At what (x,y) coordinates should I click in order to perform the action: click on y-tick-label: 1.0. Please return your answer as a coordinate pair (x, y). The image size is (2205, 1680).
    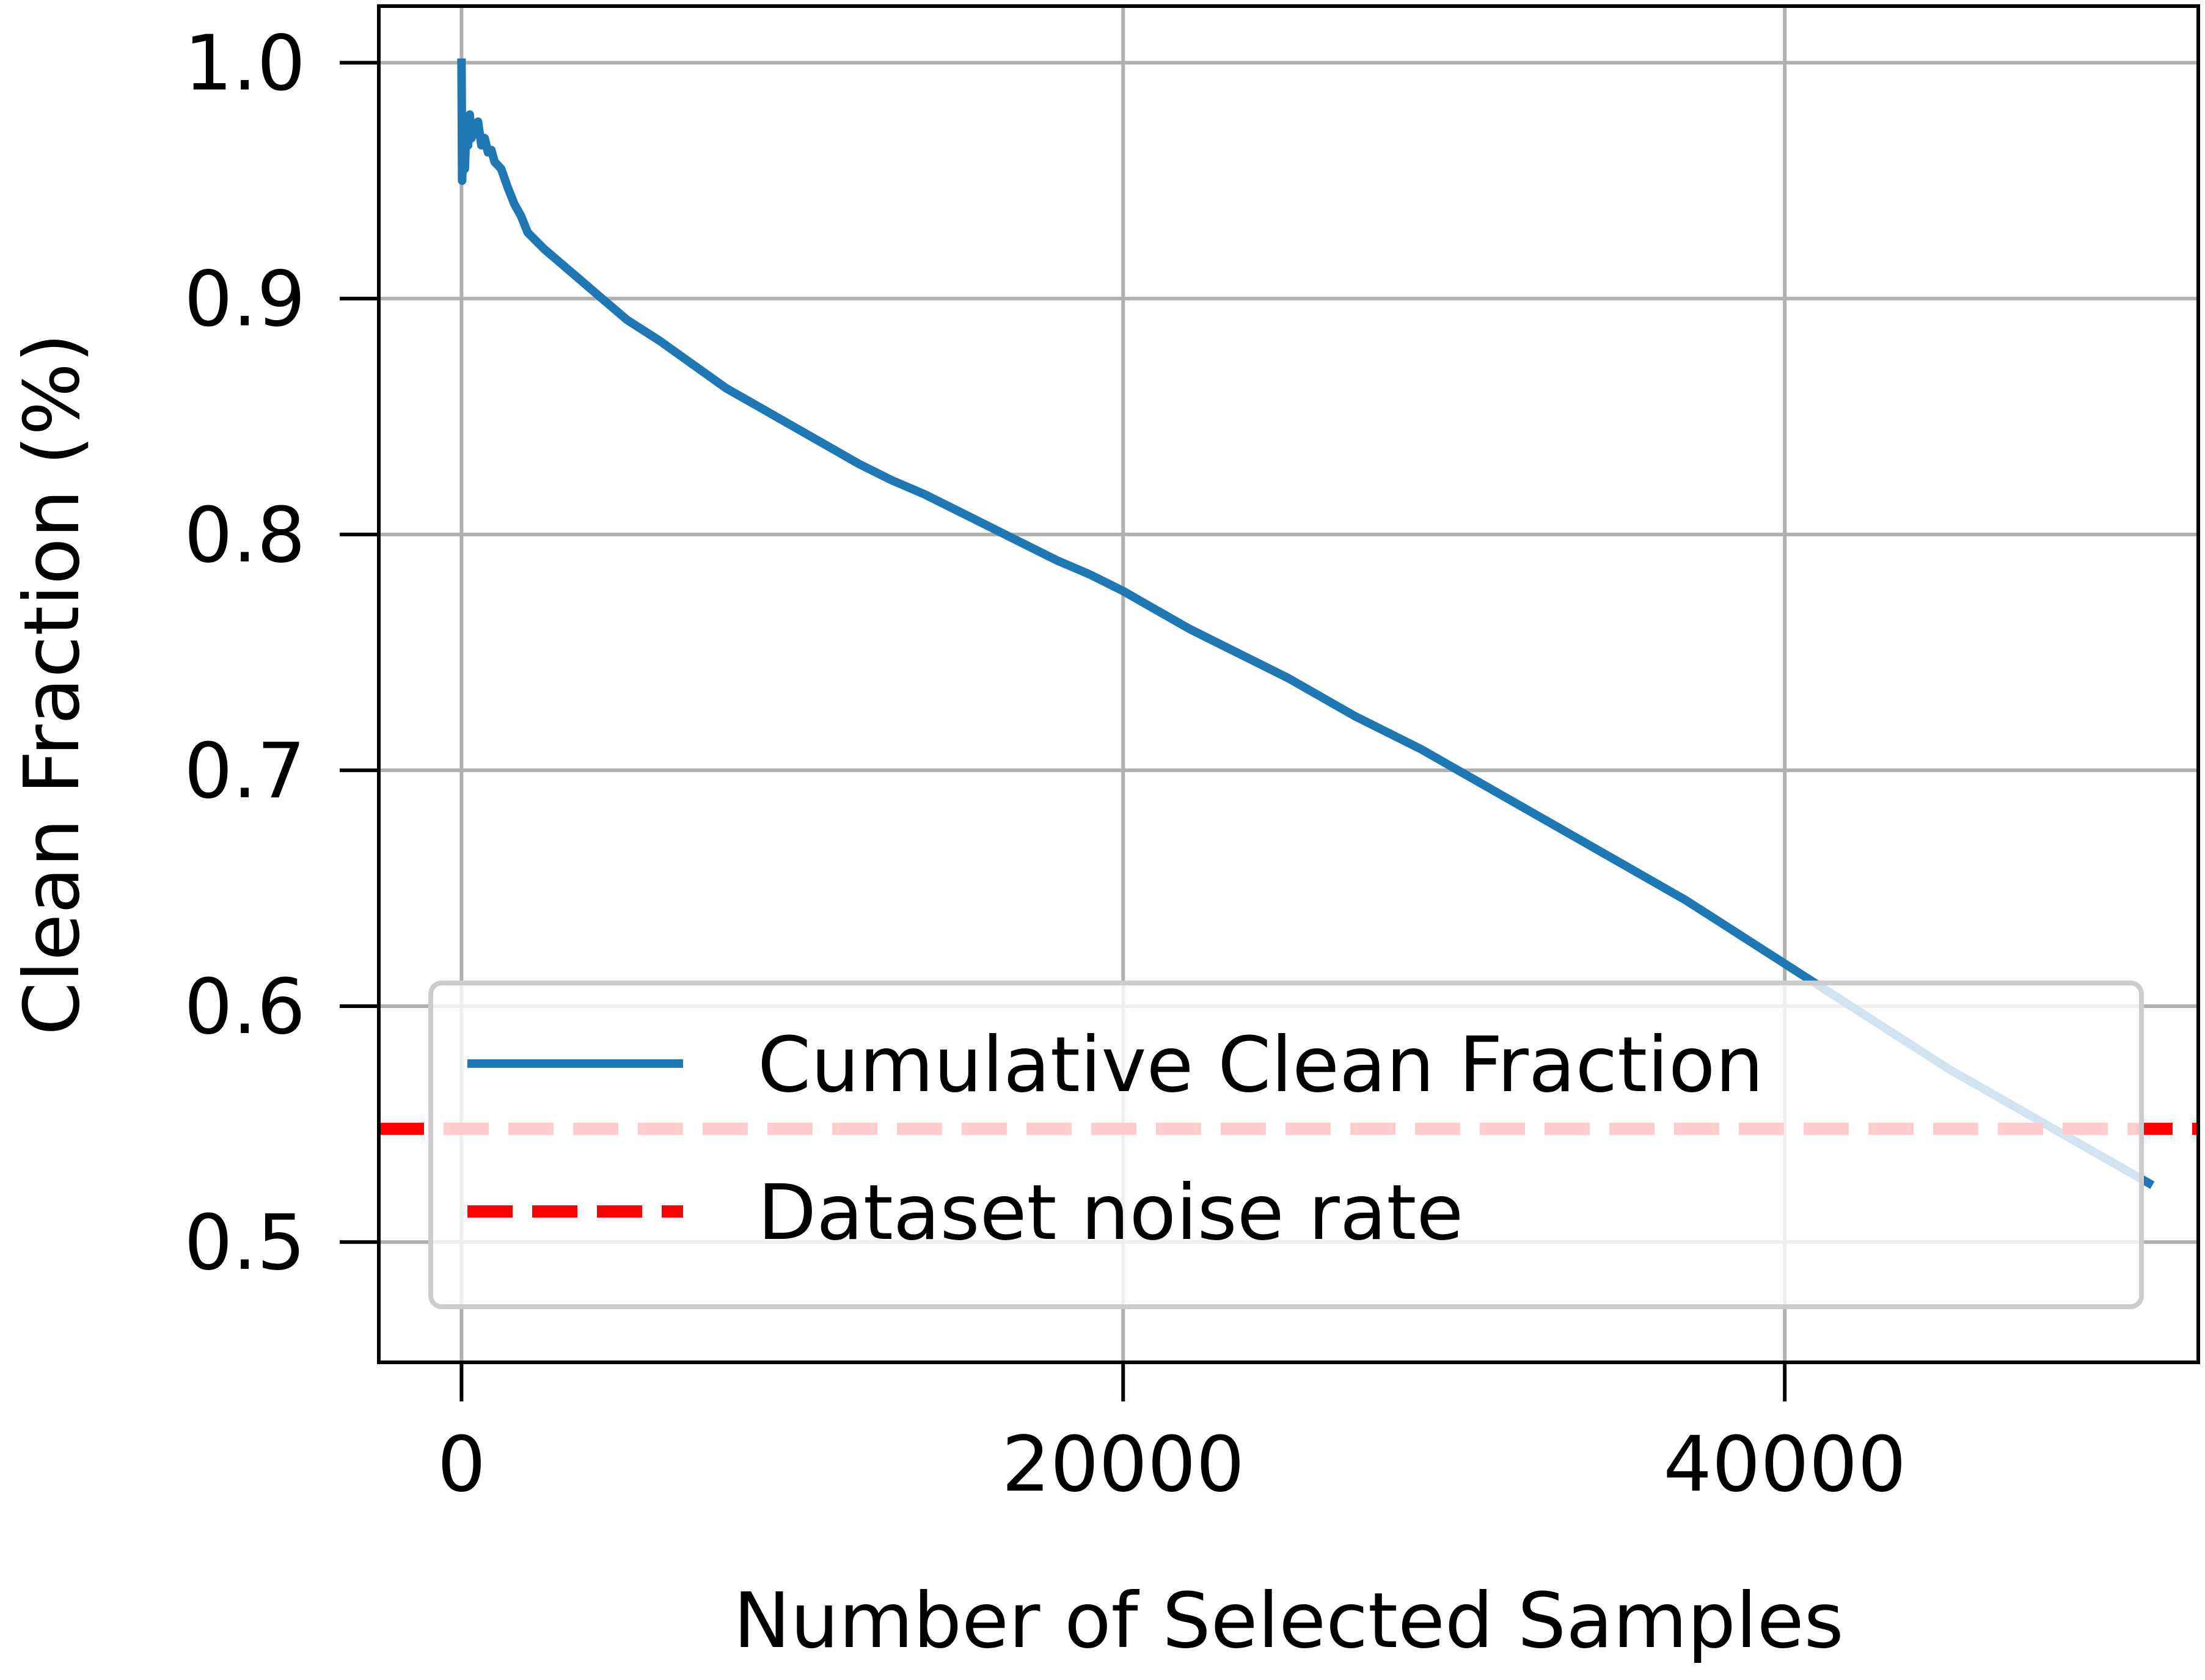
    Looking at the image, I should click on (244, 64).